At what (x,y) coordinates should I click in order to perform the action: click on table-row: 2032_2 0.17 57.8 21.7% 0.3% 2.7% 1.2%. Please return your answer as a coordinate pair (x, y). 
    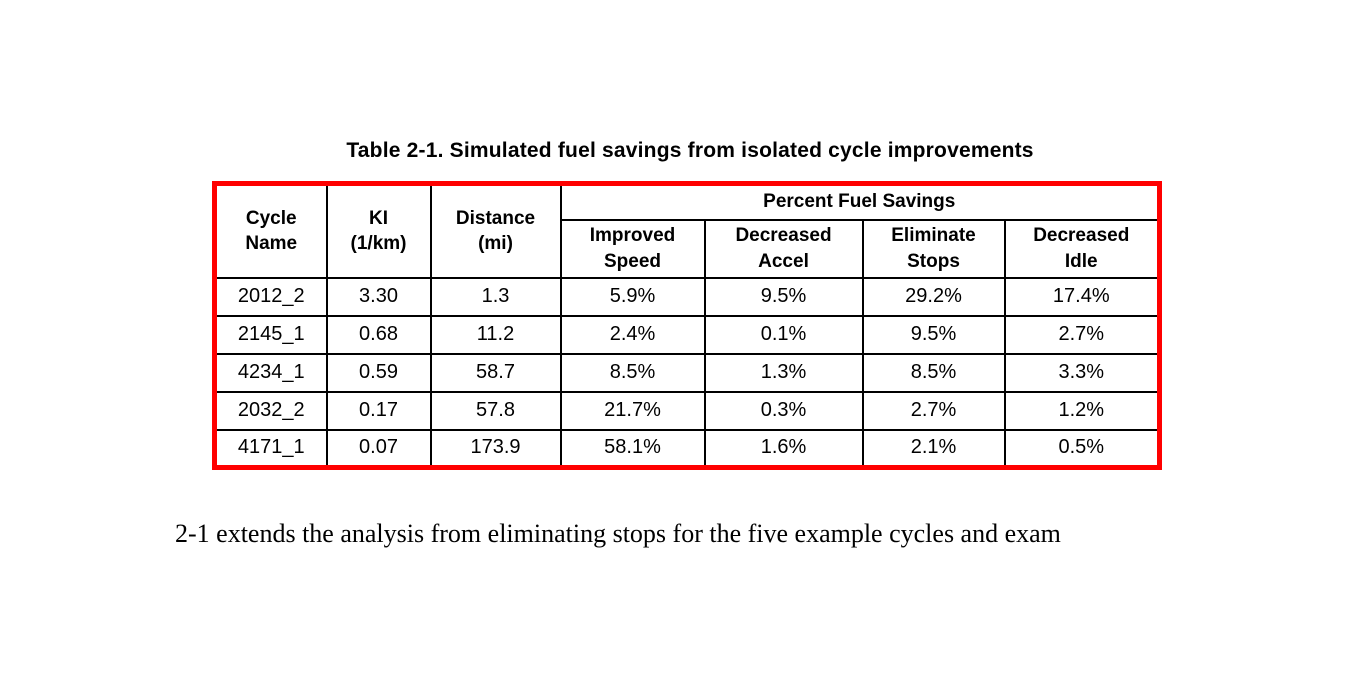
    Looking at the image, I should click on (687, 410).